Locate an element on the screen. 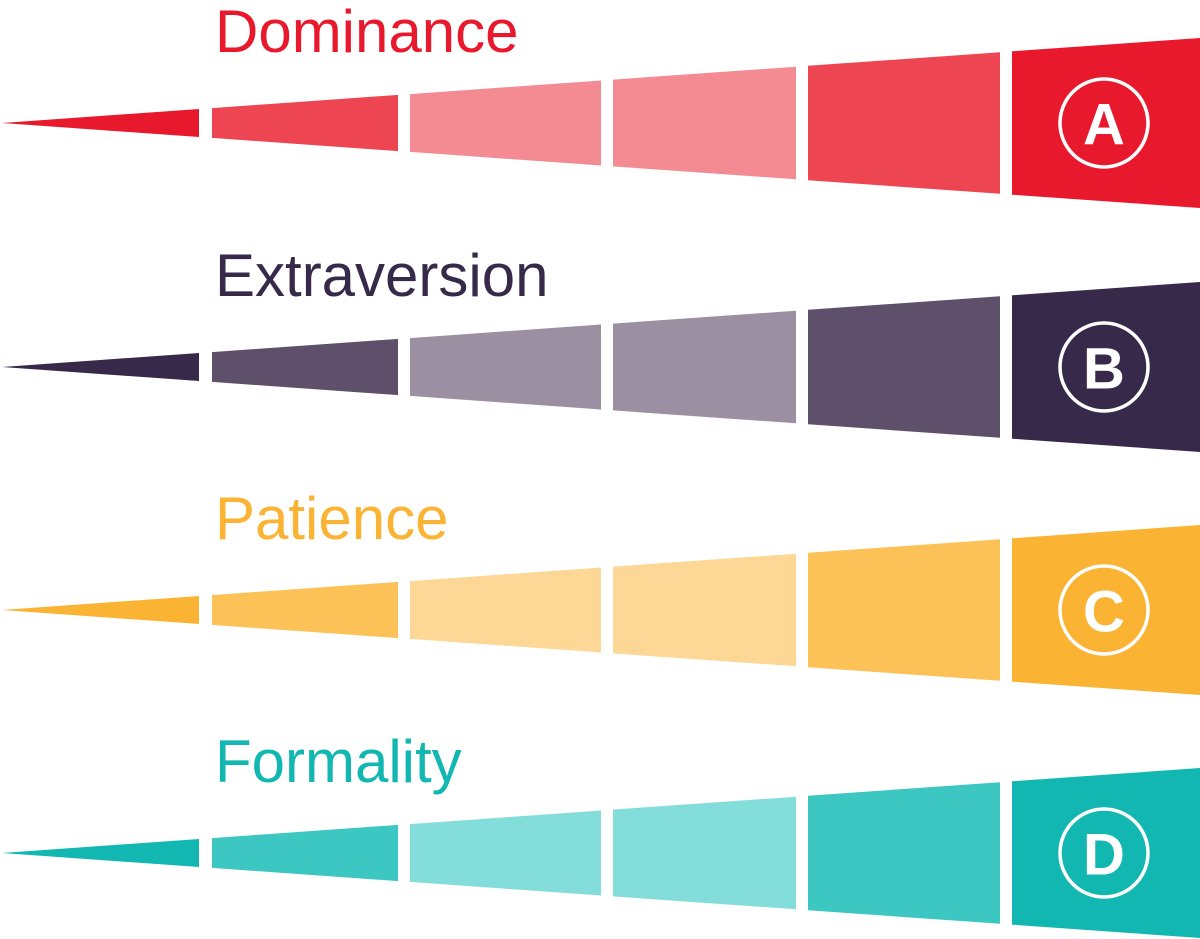 Image resolution: width=1200 pixels, height=939 pixels. badge-letter: B is located at coordinates (1104, 369).